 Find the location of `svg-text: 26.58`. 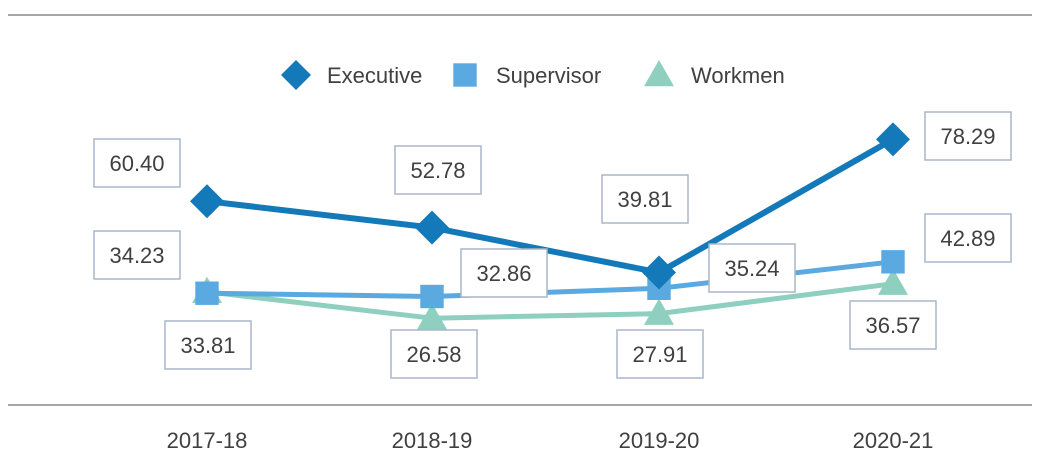

svg-text: 26.58 is located at coordinates (433, 354).